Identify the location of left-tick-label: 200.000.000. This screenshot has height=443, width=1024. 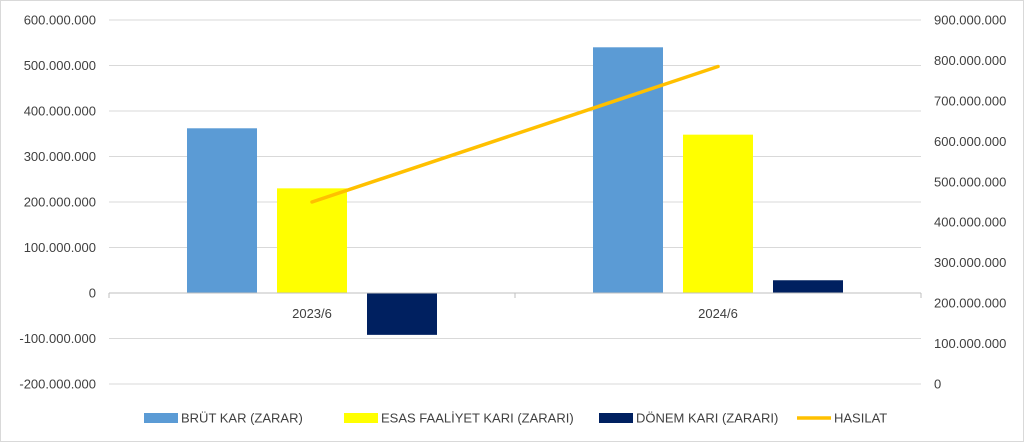
(60, 202).